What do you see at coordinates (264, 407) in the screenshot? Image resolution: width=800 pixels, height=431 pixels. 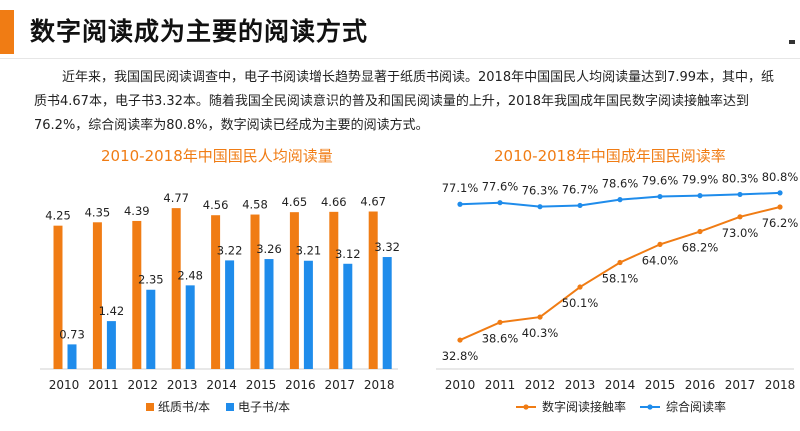 I see `legend-label-1: 电子书/本` at bounding box center [264, 407].